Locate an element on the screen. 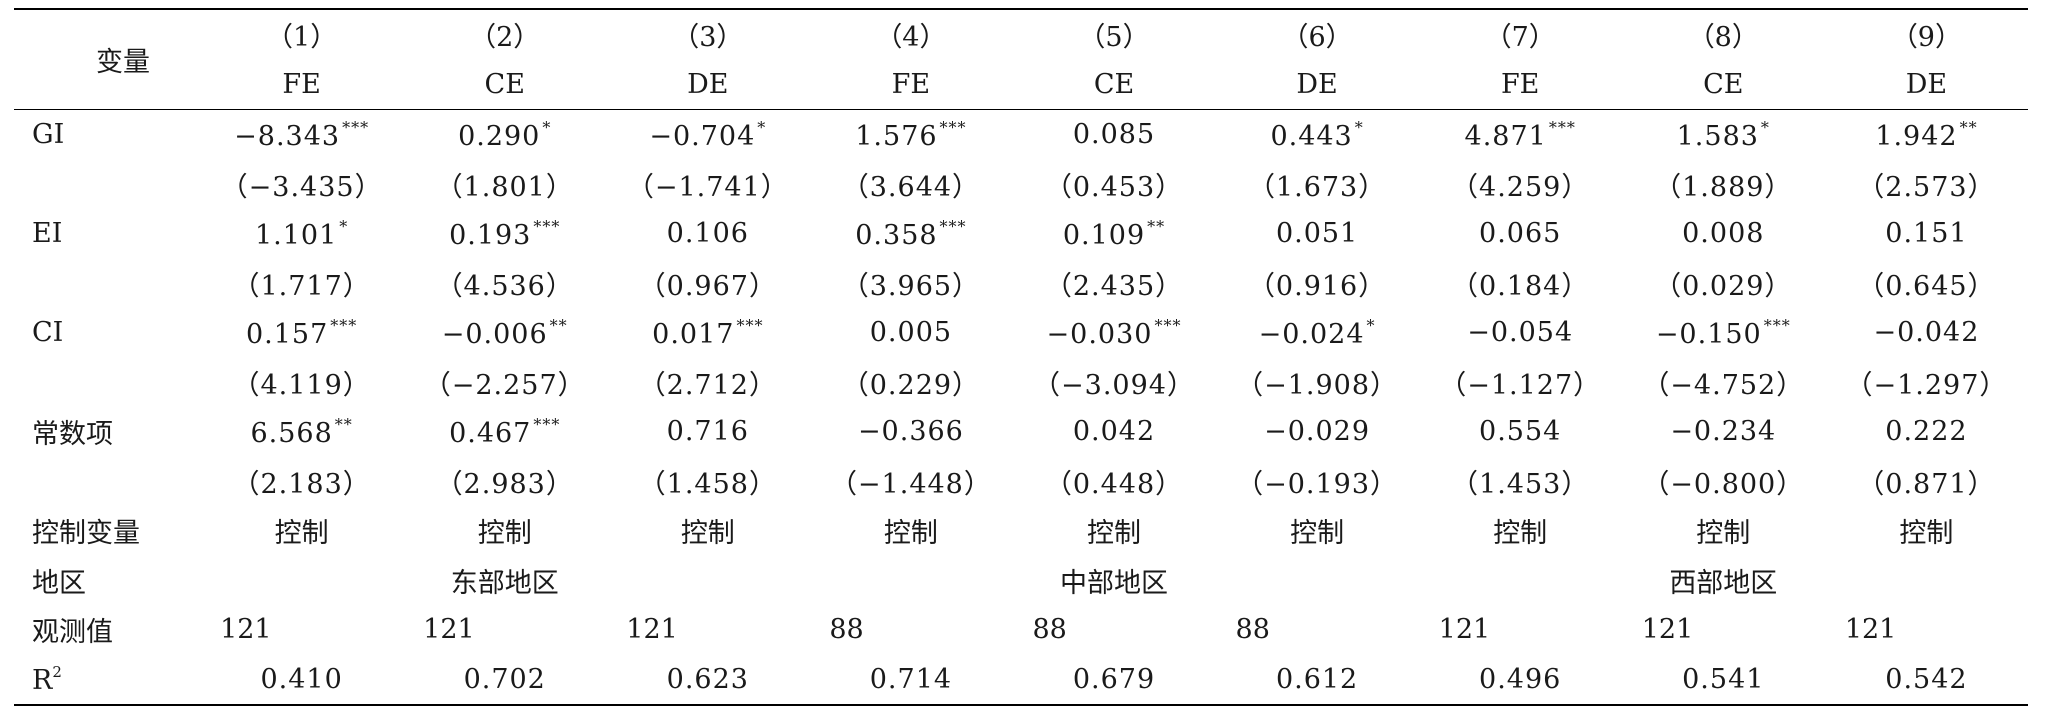 This screenshot has height=720, width=2048. t-stat-cell: （0.453） is located at coordinates (1114, 187).